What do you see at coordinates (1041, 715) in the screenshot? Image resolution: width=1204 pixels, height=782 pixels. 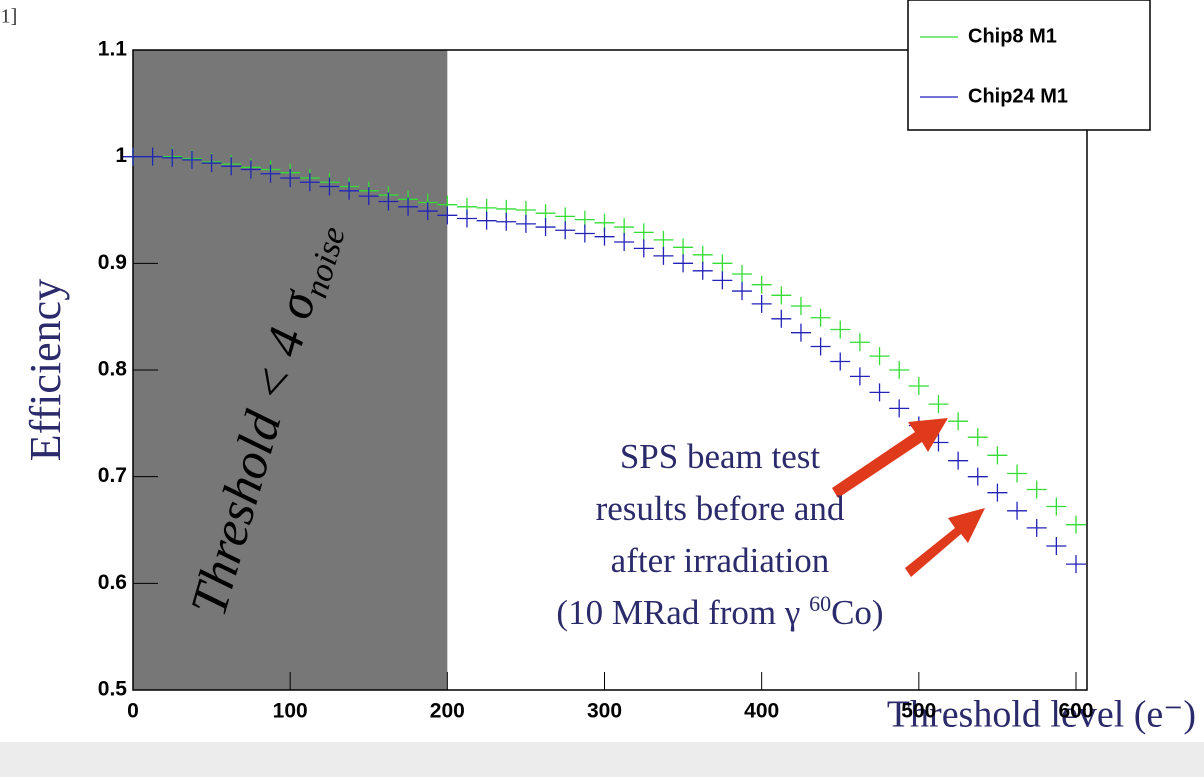 I see `x-axis-label: Threshold level (e⁻)` at bounding box center [1041, 715].